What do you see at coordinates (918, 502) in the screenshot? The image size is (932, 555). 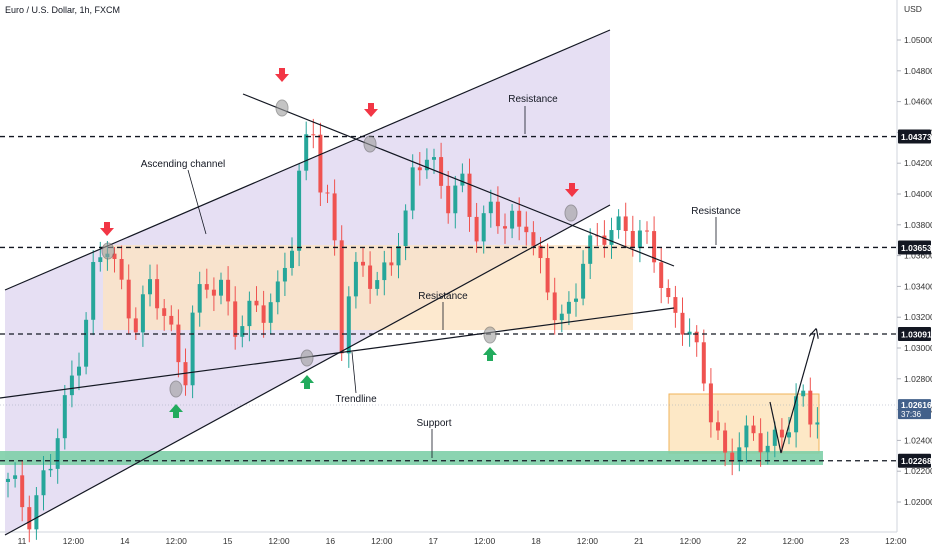 I see `y-tick-label: 1.02000` at bounding box center [918, 502].